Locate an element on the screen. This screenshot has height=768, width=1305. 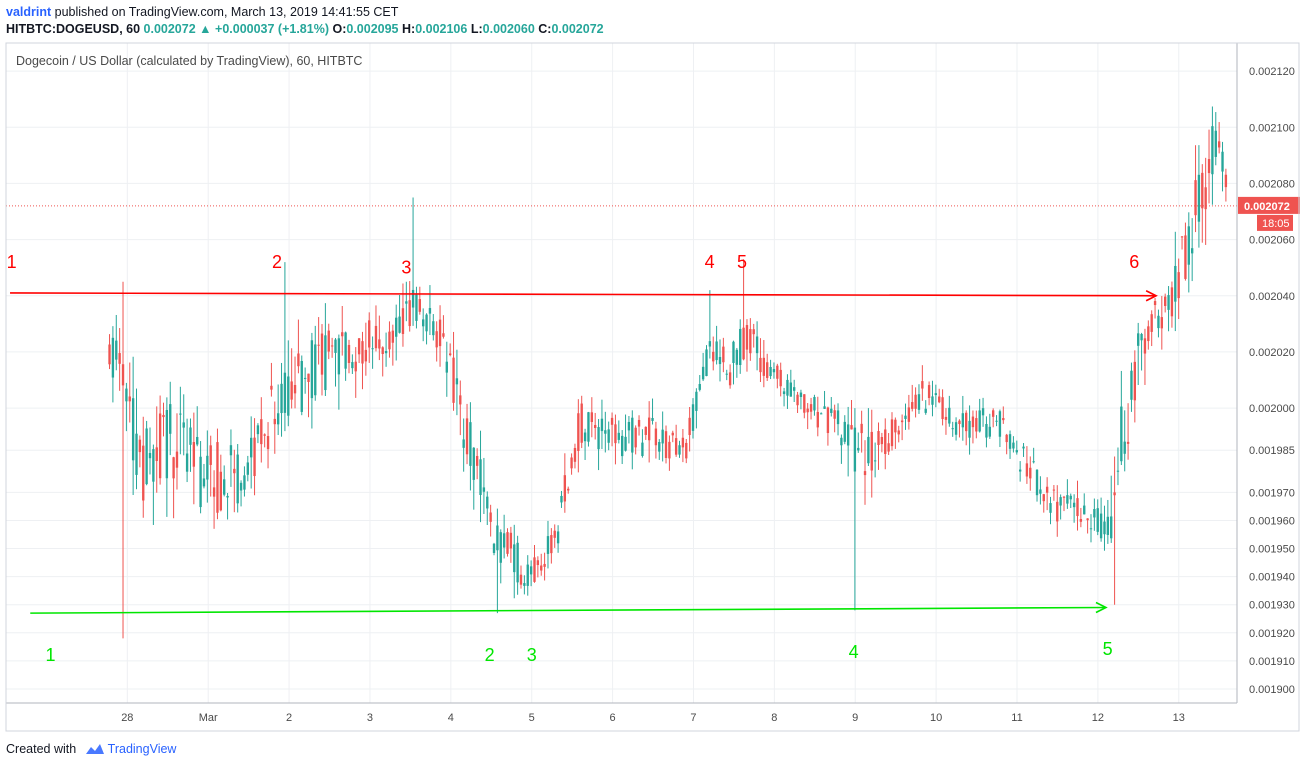
x-tick-label: 5 is located at coordinates (532, 718).